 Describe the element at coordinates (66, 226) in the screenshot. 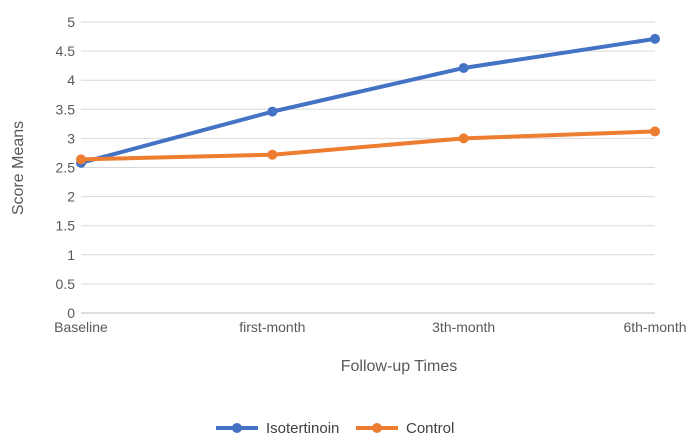

I see `y-tick-label: 1.5` at that location.